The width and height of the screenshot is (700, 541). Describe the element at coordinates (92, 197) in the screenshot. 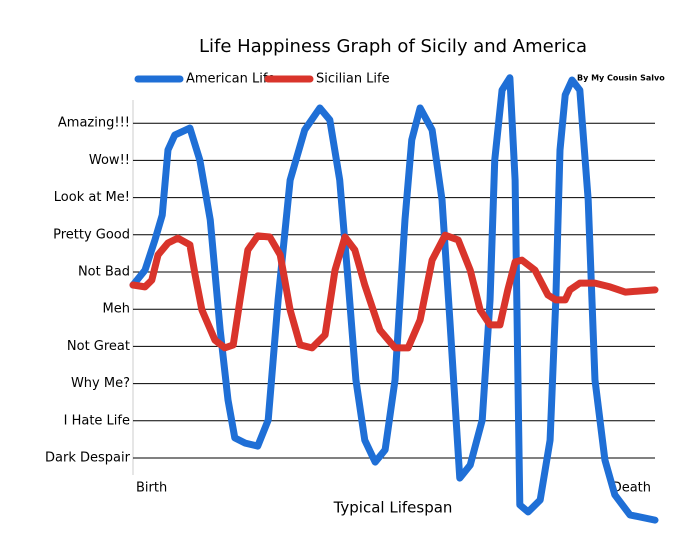

I see `y-tick-label: Look at Me!` at that location.